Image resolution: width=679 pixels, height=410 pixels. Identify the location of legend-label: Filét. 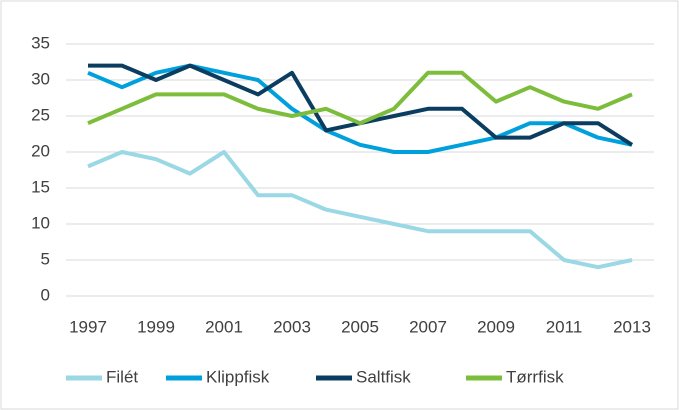
(122, 376).